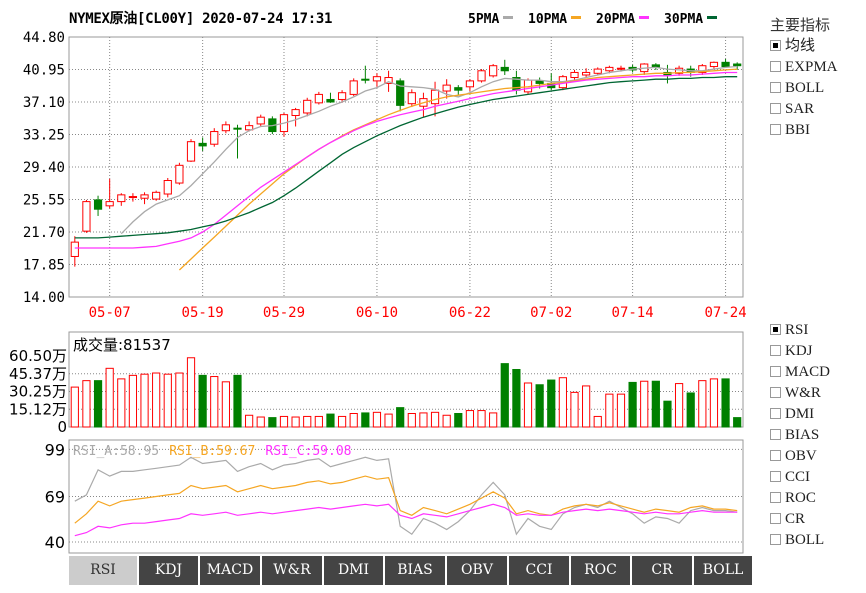 The image size is (866, 593). What do you see at coordinates (377, 313) in the screenshot?
I see `date-tick-label: 06-10` at bounding box center [377, 313].